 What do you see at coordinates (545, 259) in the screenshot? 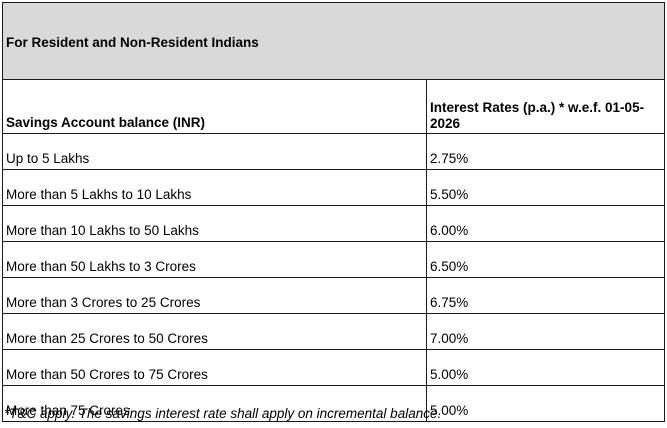
I see `rate-cell: 6.50%` at bounding box center [545, 259].